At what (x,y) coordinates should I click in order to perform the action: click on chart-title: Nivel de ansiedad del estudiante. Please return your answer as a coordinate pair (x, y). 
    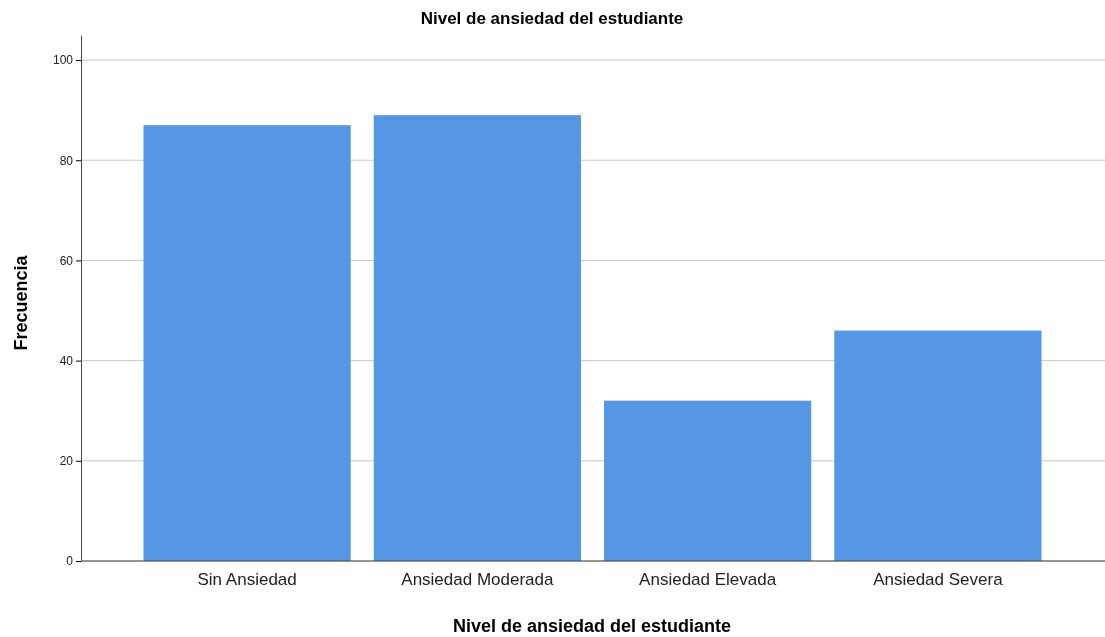
    Looking at the image, I should click on (552, 18).